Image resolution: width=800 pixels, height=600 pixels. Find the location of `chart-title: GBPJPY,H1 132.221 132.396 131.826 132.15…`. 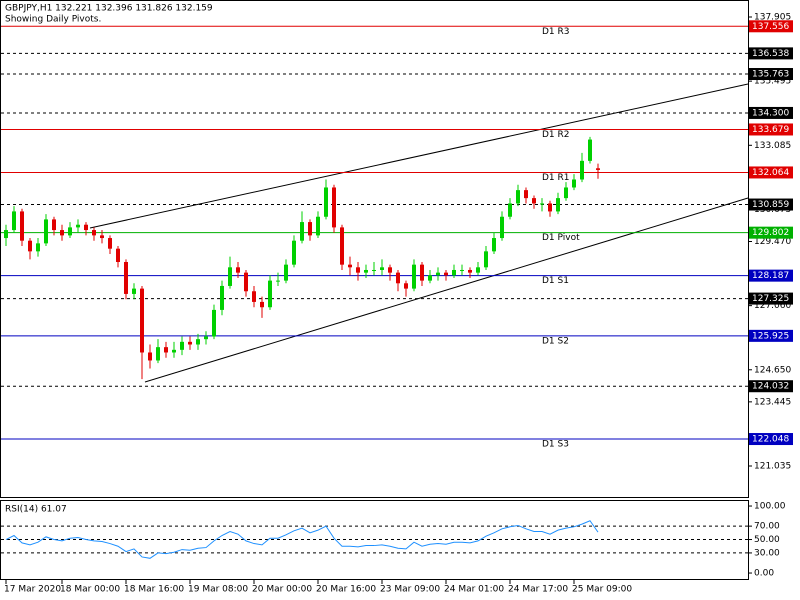

chart-title: GBPJPY,H1 132.221 132.396 131.826 132.15… is located at coordinates (109, 9).